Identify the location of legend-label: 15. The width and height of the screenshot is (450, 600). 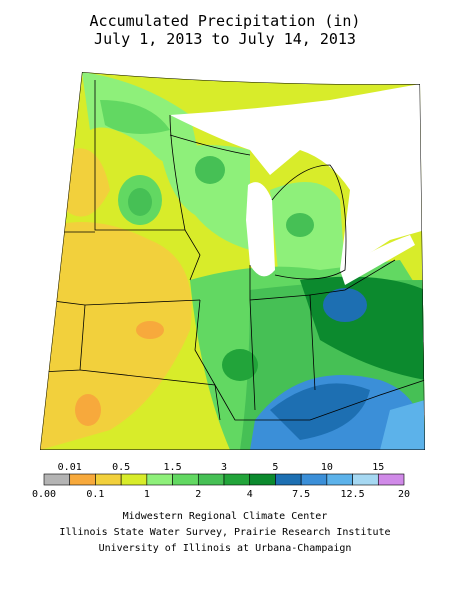
(378, 467).